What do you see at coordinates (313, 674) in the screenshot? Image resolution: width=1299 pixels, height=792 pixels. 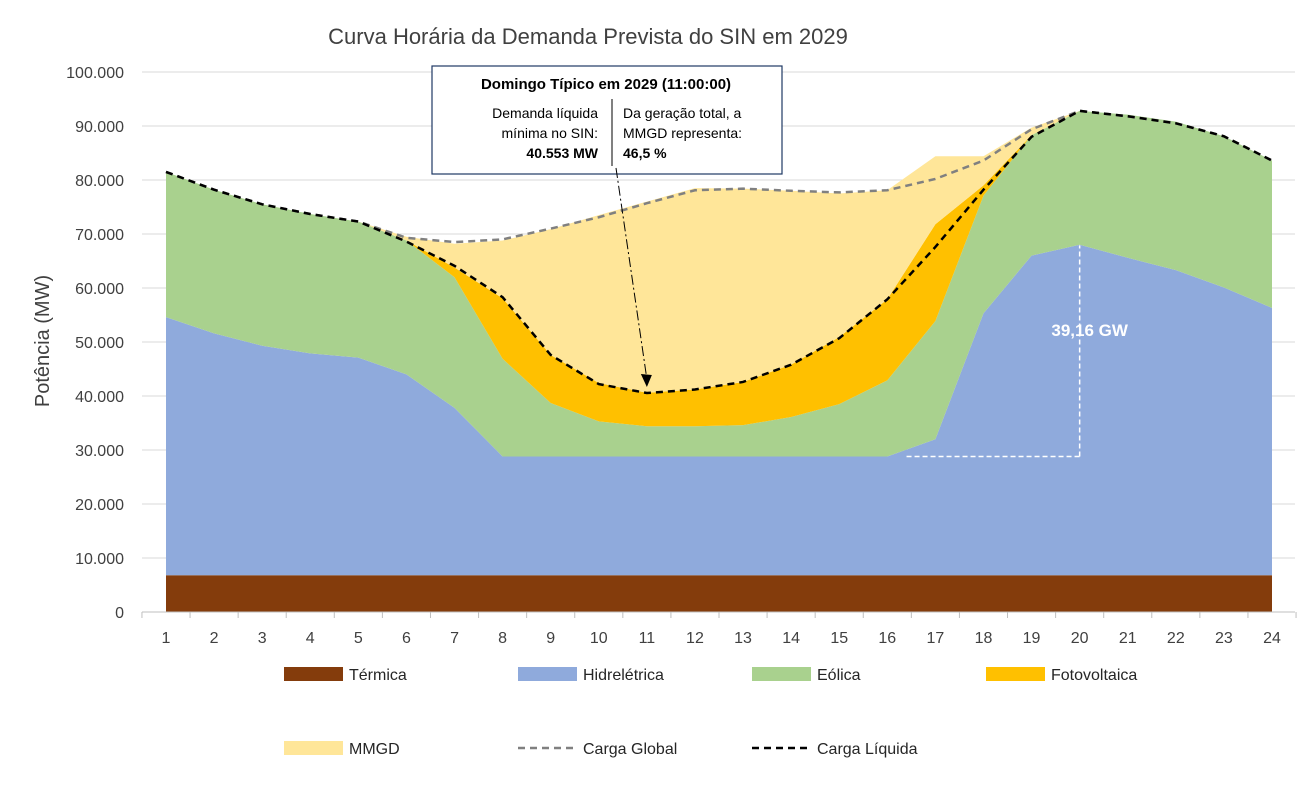 I see `legend-swatch-térmica` at bounding box center [313, 674].